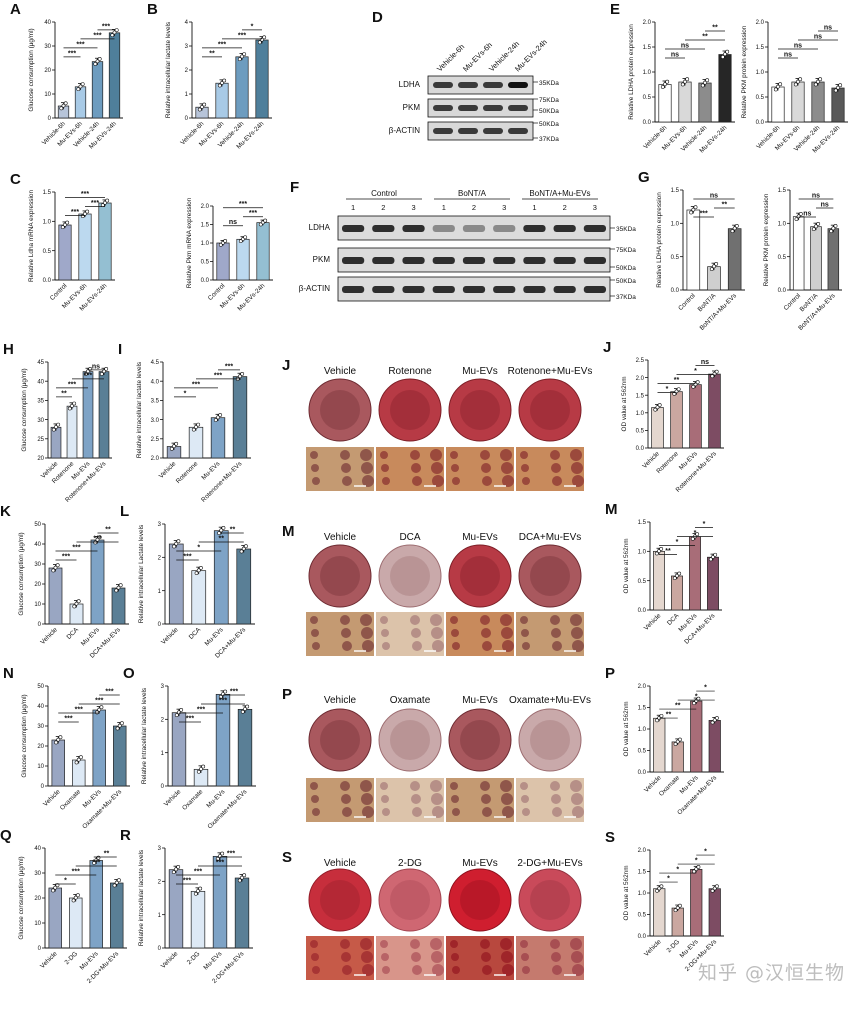 The image size is (864, 1009). Describe the element at coordinates (37, 899) in the screenshot. I see `y-tick-label: 20` at that location.